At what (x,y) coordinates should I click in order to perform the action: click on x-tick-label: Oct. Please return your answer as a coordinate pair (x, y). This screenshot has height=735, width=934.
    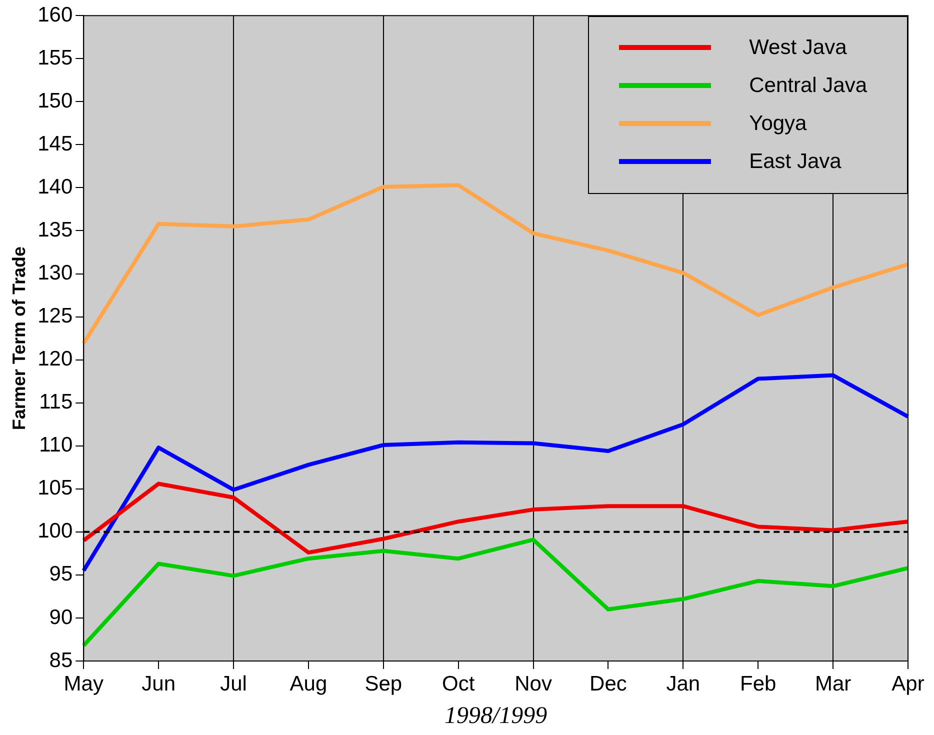
    Looking at the image, I should click on (458, 684).